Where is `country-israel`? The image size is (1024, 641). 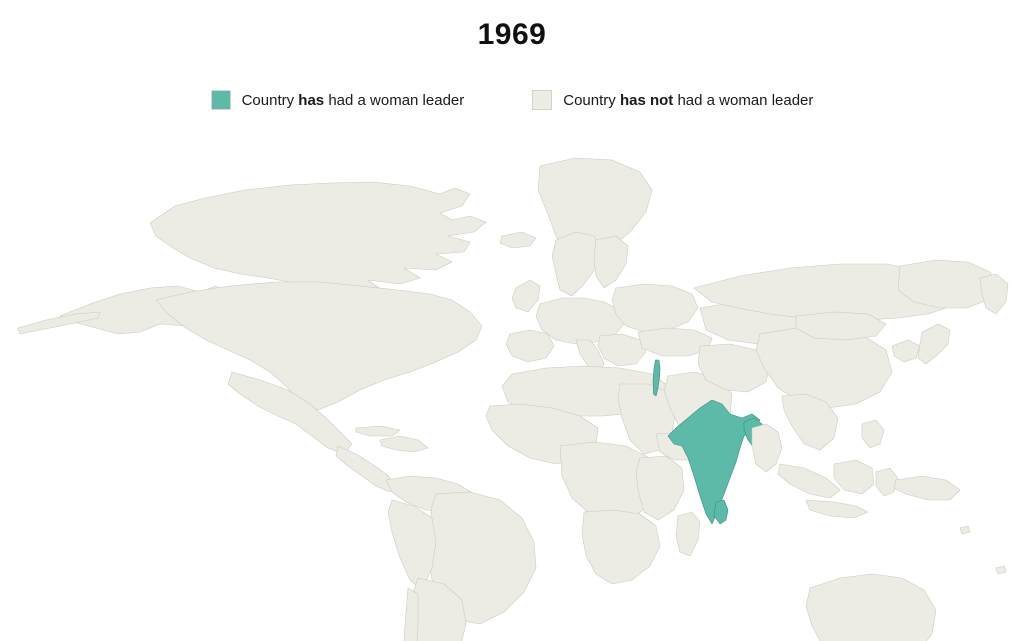
country-israel is located at coordinates (656, 378).